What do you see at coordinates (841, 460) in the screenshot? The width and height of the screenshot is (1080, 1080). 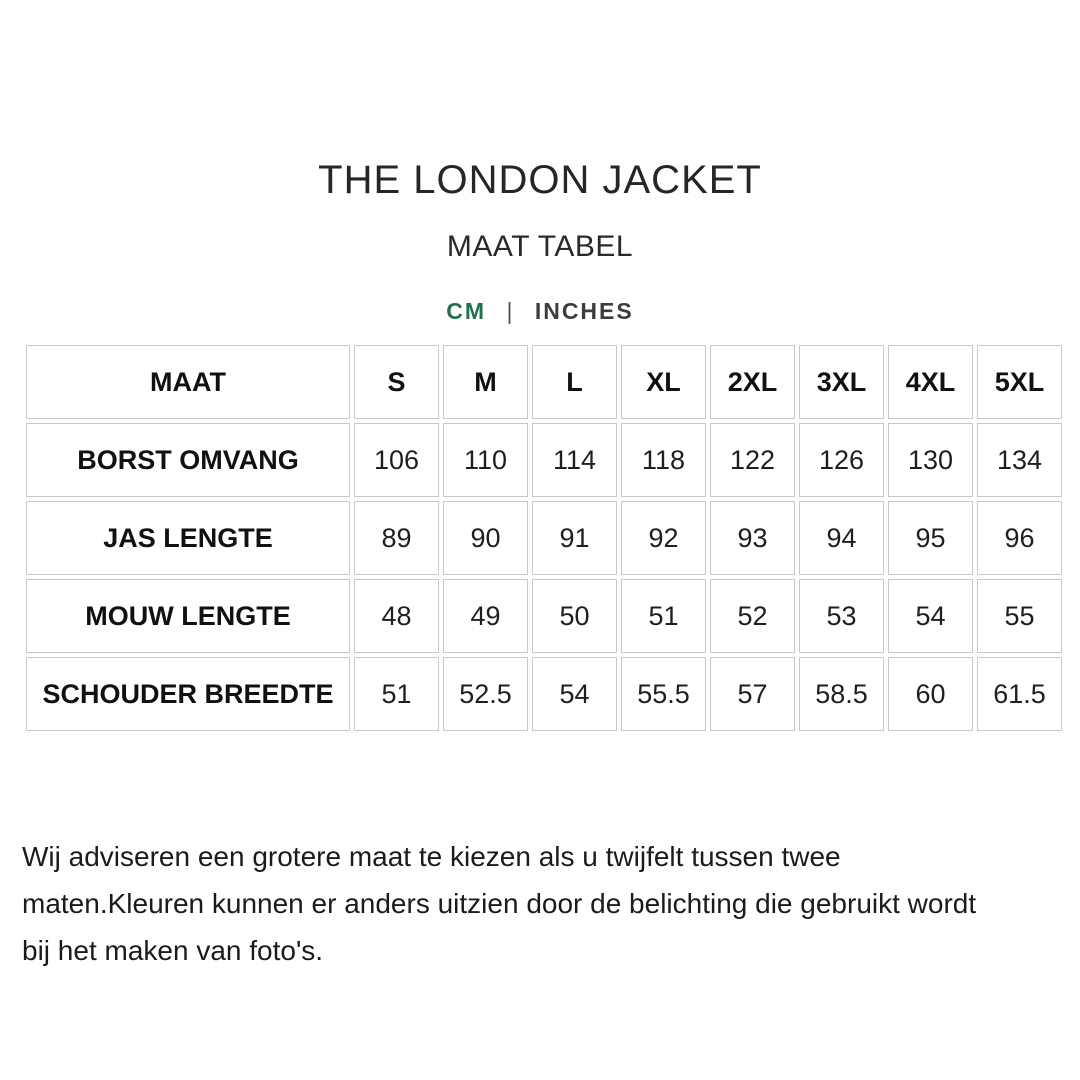 I see `size-value-cell: 126` at bounding box center [841, 460].